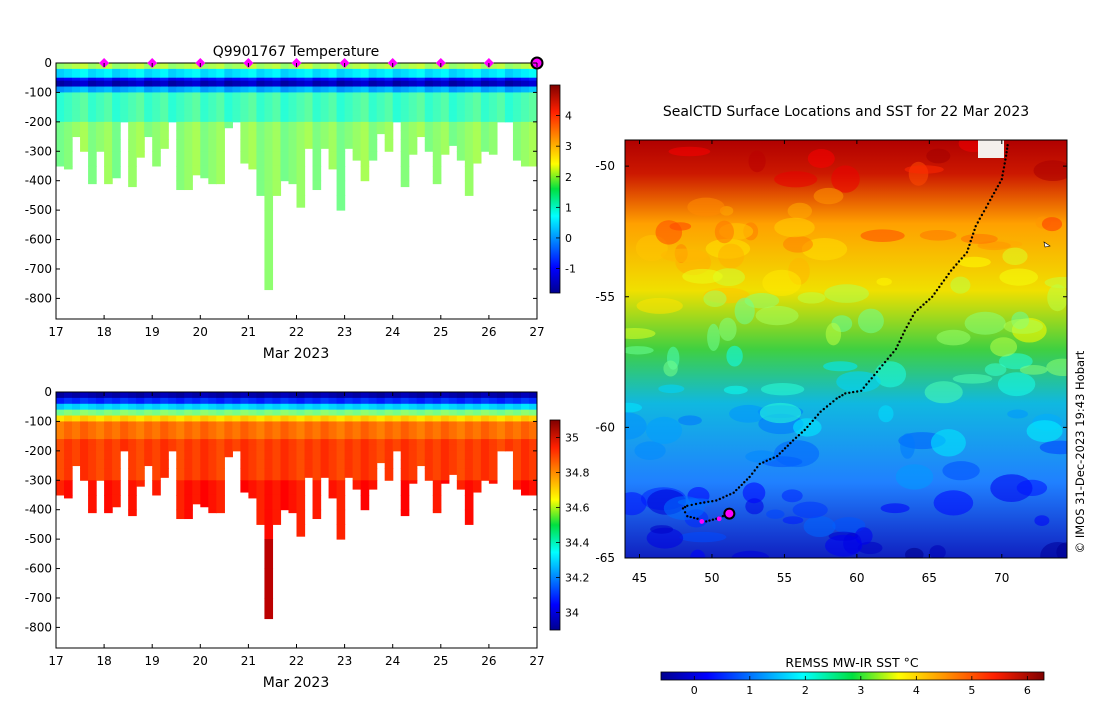 This screenshot has height=704, width=1100. What do you see at coordinates (536, 332) in the screenshot?
I see `x-tick-label: 27` at bounding box center [536, 332].